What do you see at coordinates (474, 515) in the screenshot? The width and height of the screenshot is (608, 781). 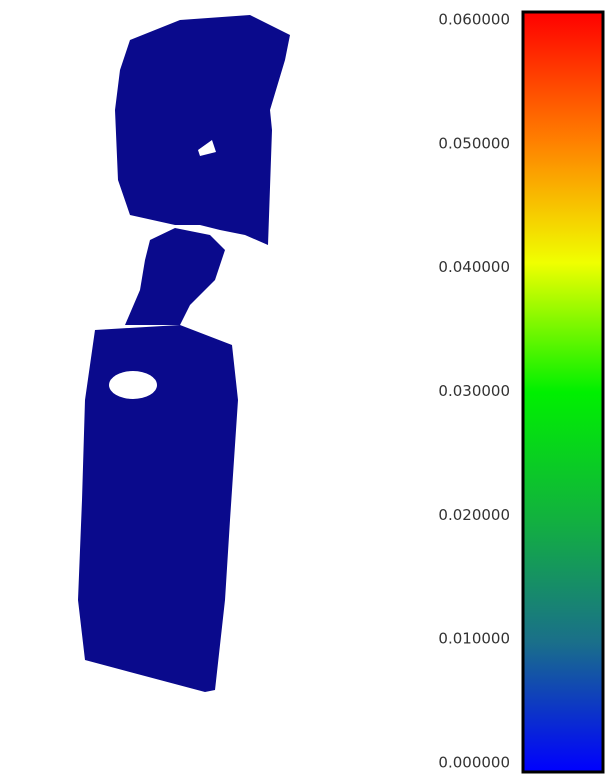 I see `tick-label: 0.020000` at bounding box center [474, 515].